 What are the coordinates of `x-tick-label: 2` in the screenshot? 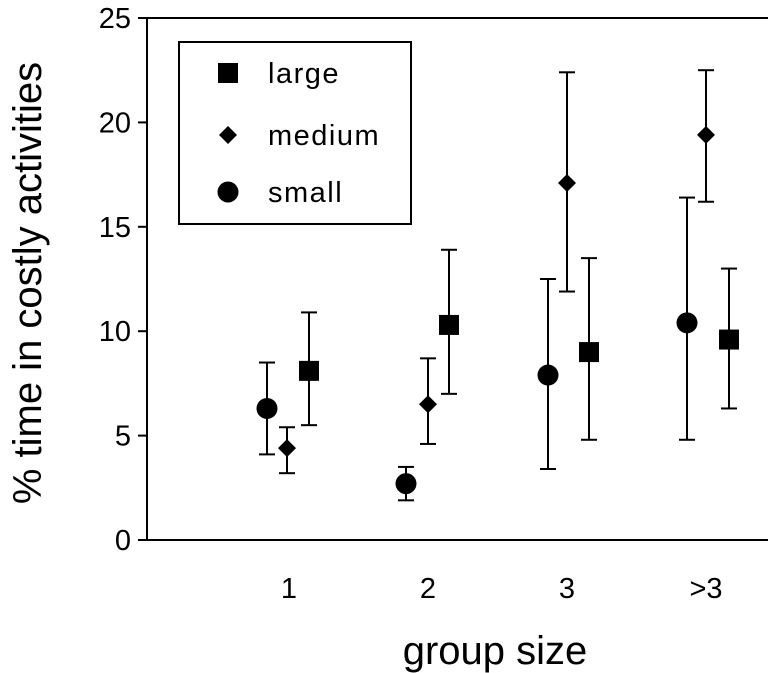 It's located at (428, 589).